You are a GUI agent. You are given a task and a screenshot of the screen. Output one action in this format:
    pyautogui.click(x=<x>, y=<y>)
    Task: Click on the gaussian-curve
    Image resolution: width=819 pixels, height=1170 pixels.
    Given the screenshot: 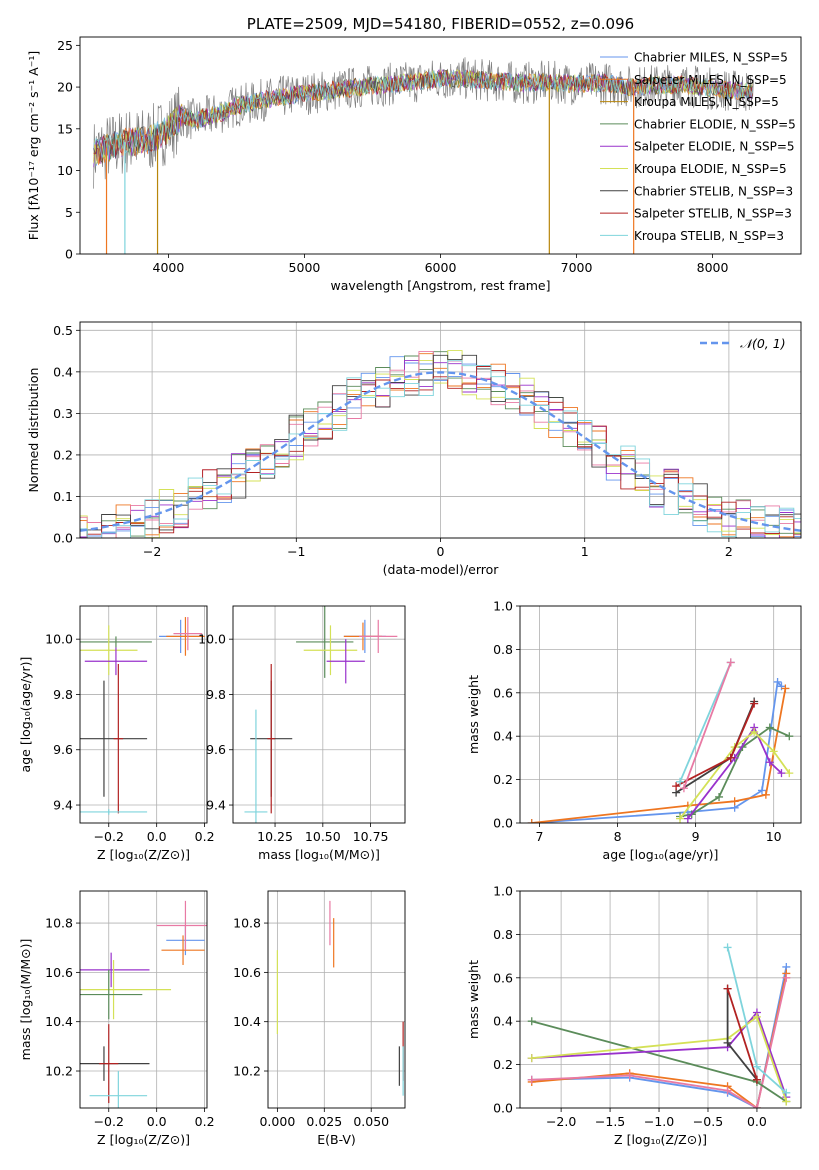 What is the action you would take?
    pyautogui.click(x=440, y=451)
    